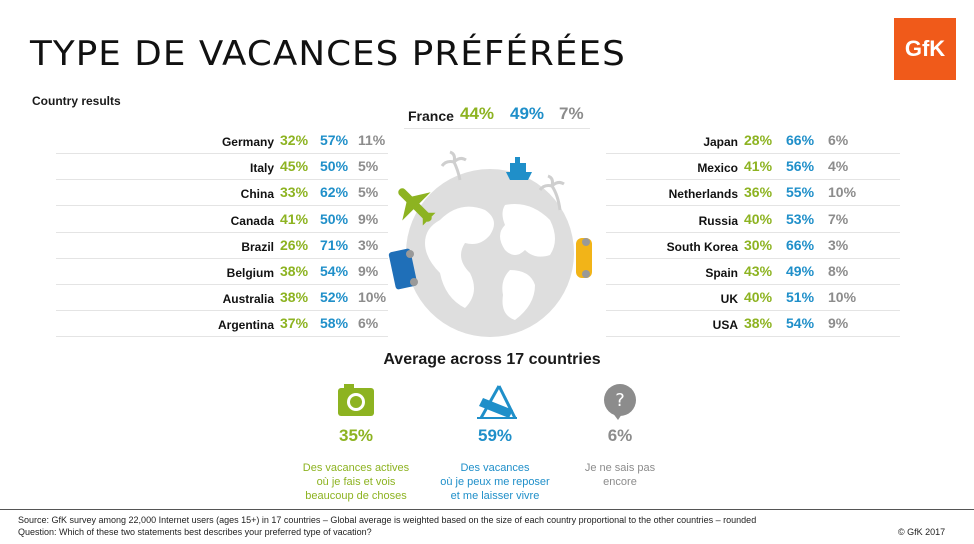 Image resolution: width=974 pixels, height=544 pixels. What do you see at coordinates (487, 509) in the screenshot?
I see `footer-divider` at bounding box center [487, 509].